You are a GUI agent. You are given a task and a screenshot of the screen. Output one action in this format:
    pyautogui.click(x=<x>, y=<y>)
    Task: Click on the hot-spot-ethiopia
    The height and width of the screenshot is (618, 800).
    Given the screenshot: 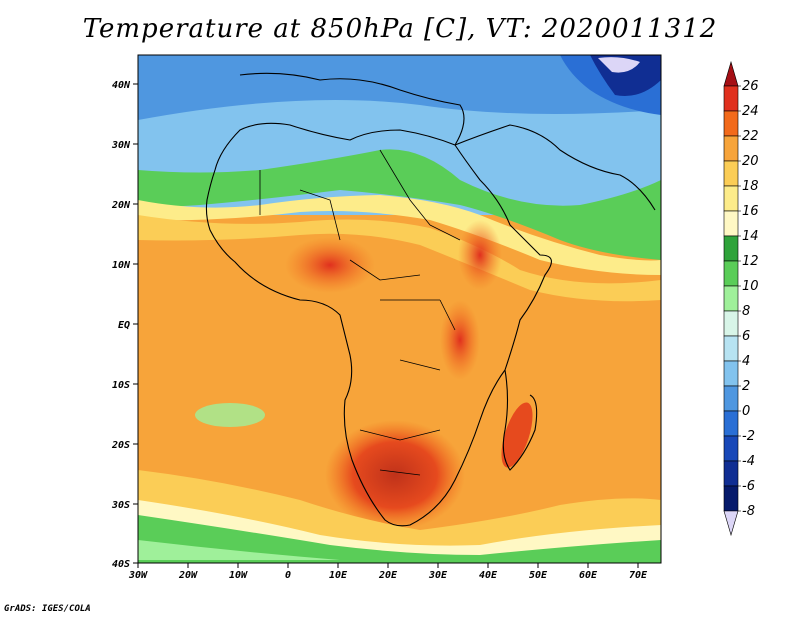 What is the action you would take?
    pyautogui.click(x=480, y=255)
    